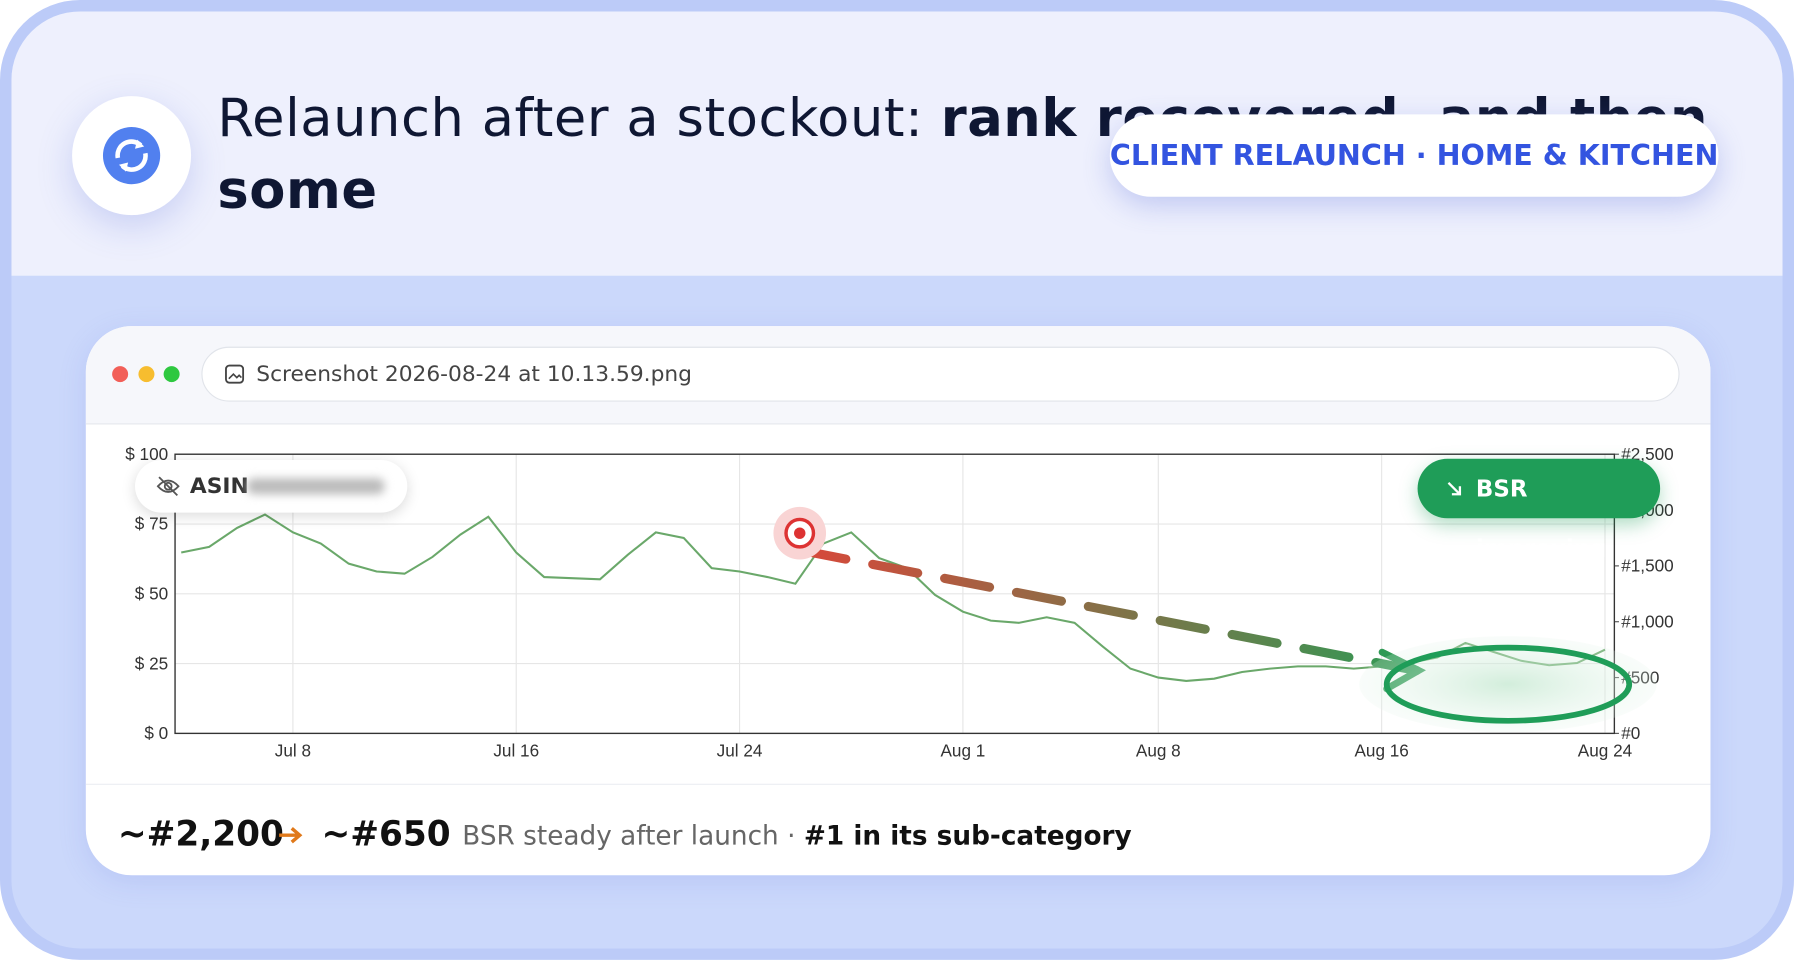 The height and width of the screenshot is (960, 1794). Describe the element at coordinates (740, 750) in the screenshot. I see `x-tick-label: Jul 24` at that location.